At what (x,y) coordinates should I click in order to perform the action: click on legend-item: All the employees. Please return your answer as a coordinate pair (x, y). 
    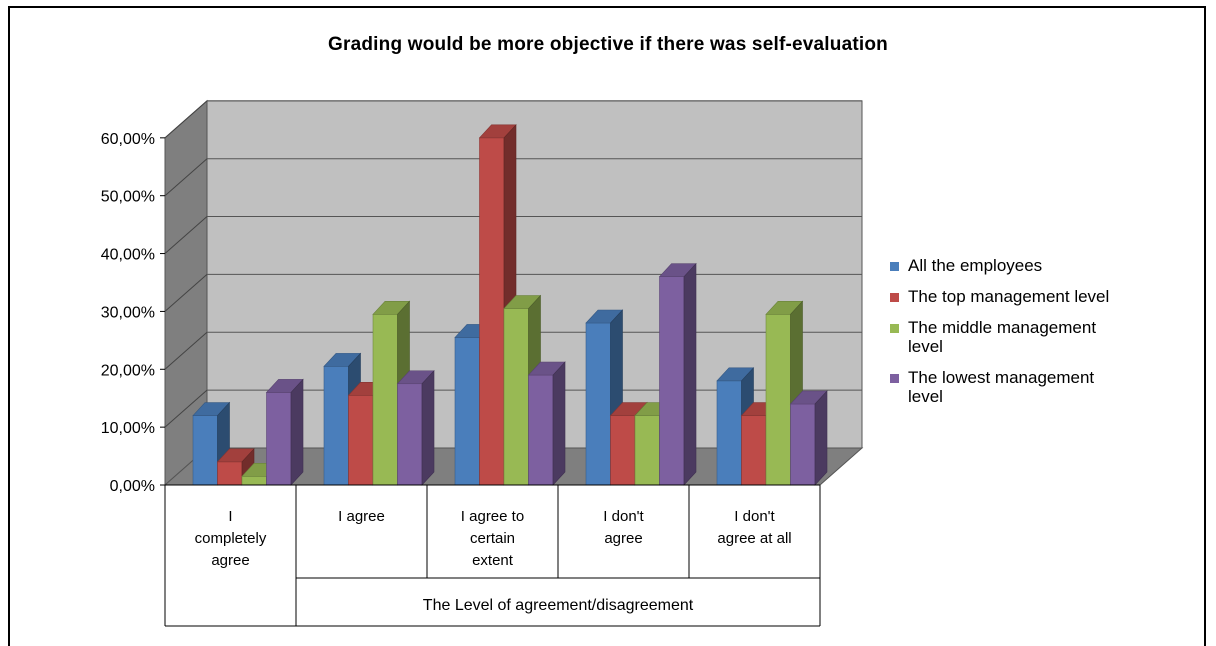
    Looking at the image, I should click on (1040, 265).